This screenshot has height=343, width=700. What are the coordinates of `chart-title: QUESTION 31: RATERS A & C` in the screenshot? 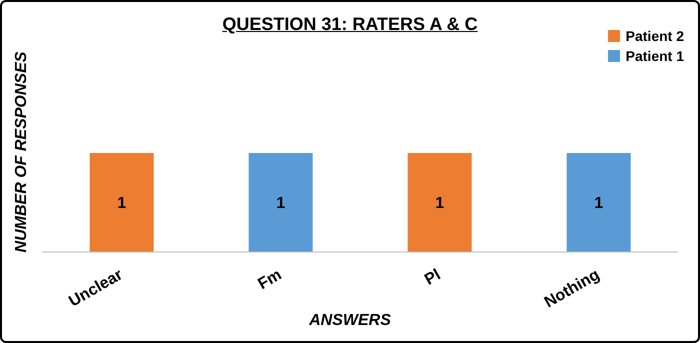 It's located at (350, 24).